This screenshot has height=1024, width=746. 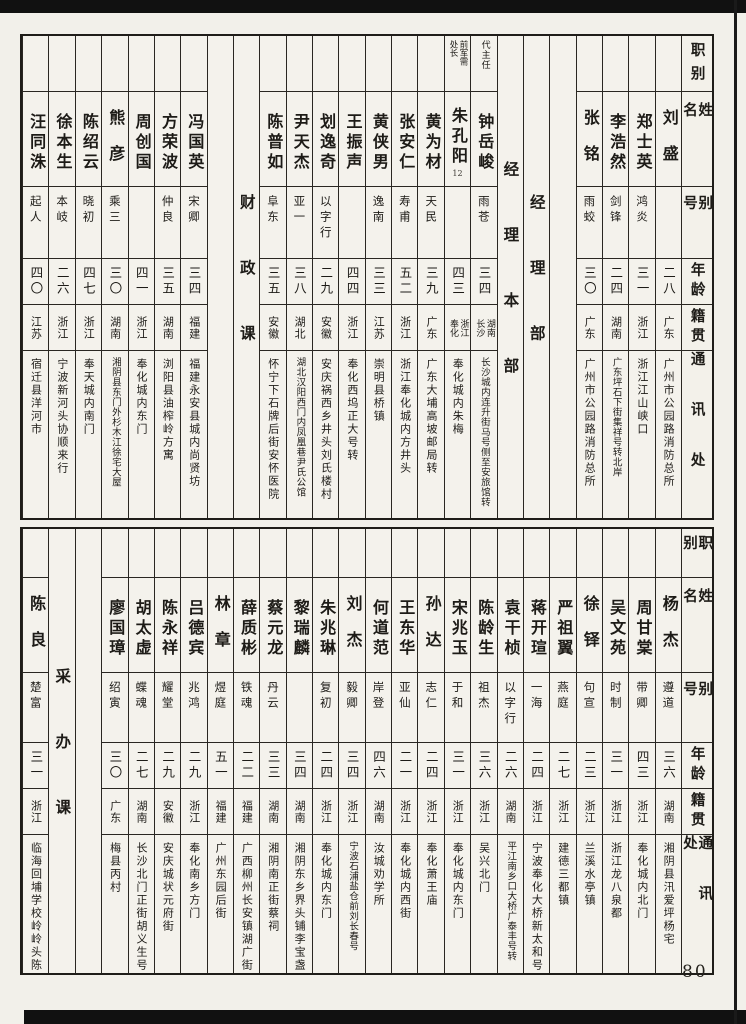 I want to click on title-text: 代主任, so click(x=484, y=55).